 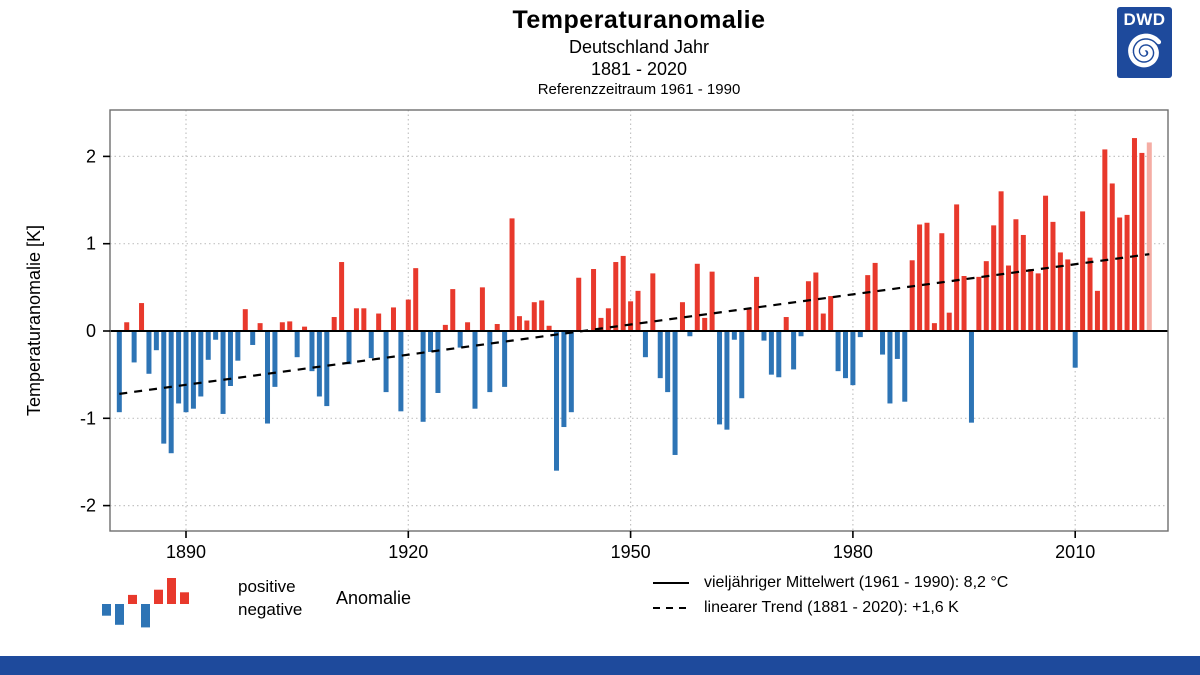 I want to click on bar-1918, so click(x=393, y=319).